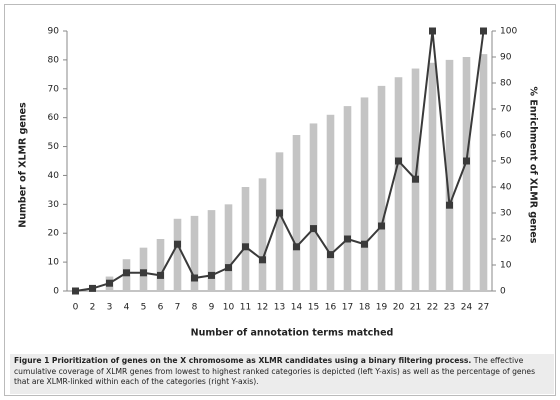 Image resolution: width=560 pixels, height=400 pixels. Describe the element at coordinates (212, 308) in the screenshot. I see `x-tick-label: 9` at that location.